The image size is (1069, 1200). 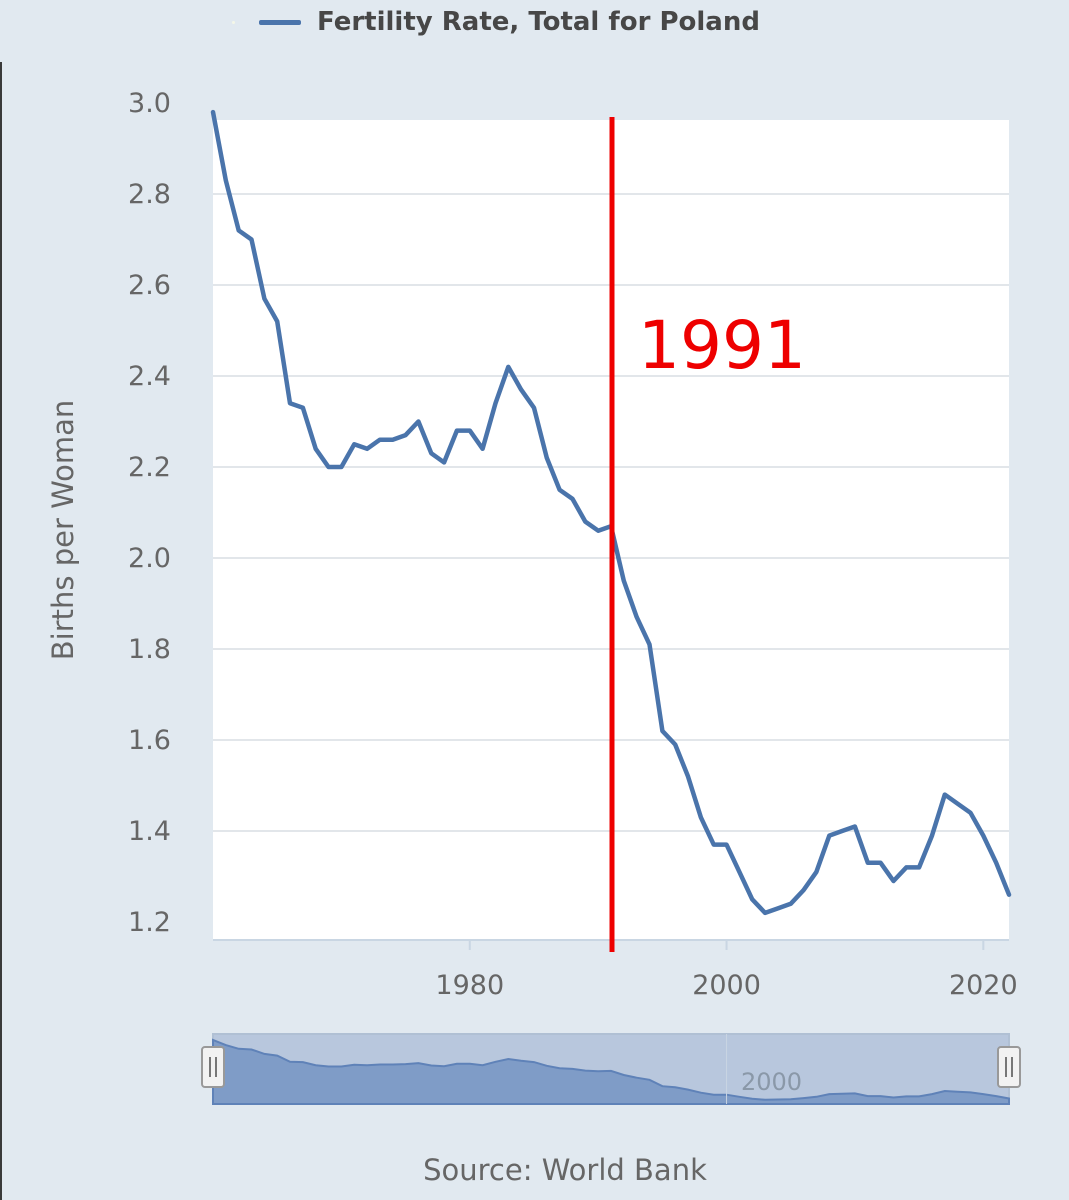 I want to click on navigator-left-handle, so click(x=213, y=1067).